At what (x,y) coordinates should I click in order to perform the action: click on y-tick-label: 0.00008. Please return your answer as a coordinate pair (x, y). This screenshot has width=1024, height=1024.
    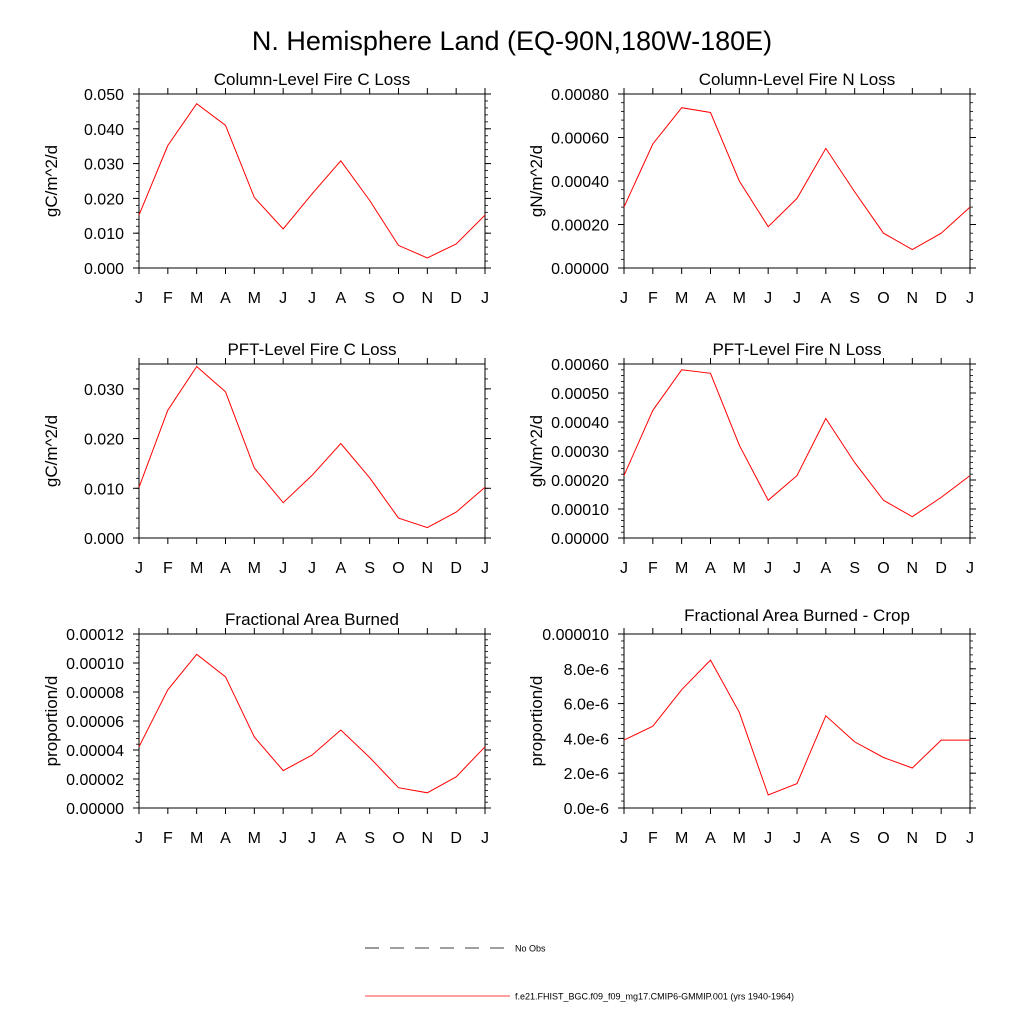
    Looking at the image, I should click on (95, 693).